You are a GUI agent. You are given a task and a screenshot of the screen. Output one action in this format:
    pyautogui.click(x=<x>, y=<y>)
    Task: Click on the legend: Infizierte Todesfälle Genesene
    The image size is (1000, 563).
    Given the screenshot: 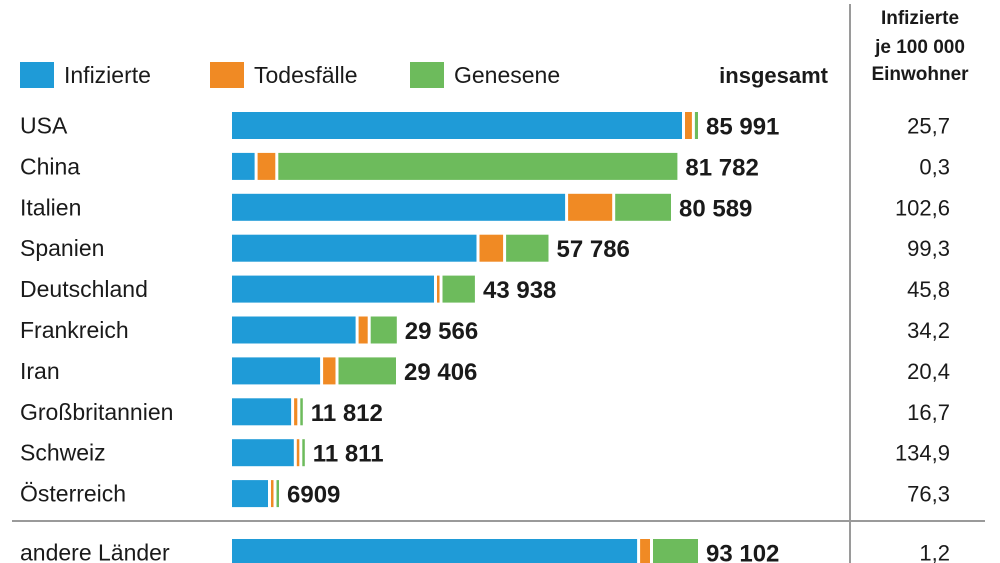 What is the action you would take?
    pyautogui.click(x=290, y=75)
    